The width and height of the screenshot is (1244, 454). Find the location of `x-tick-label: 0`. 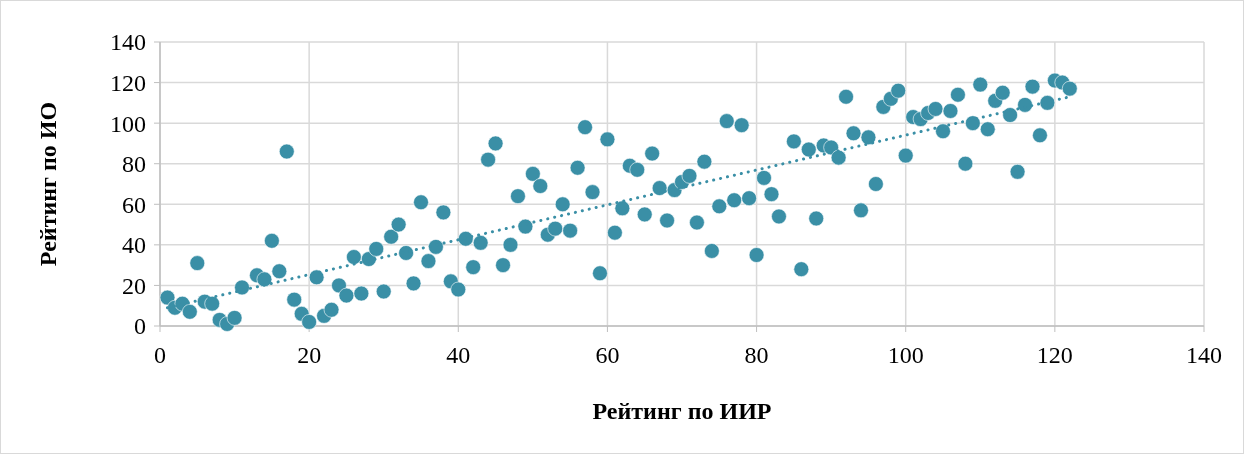

x-tick-label: 0 is located at coordinates (160, 355).